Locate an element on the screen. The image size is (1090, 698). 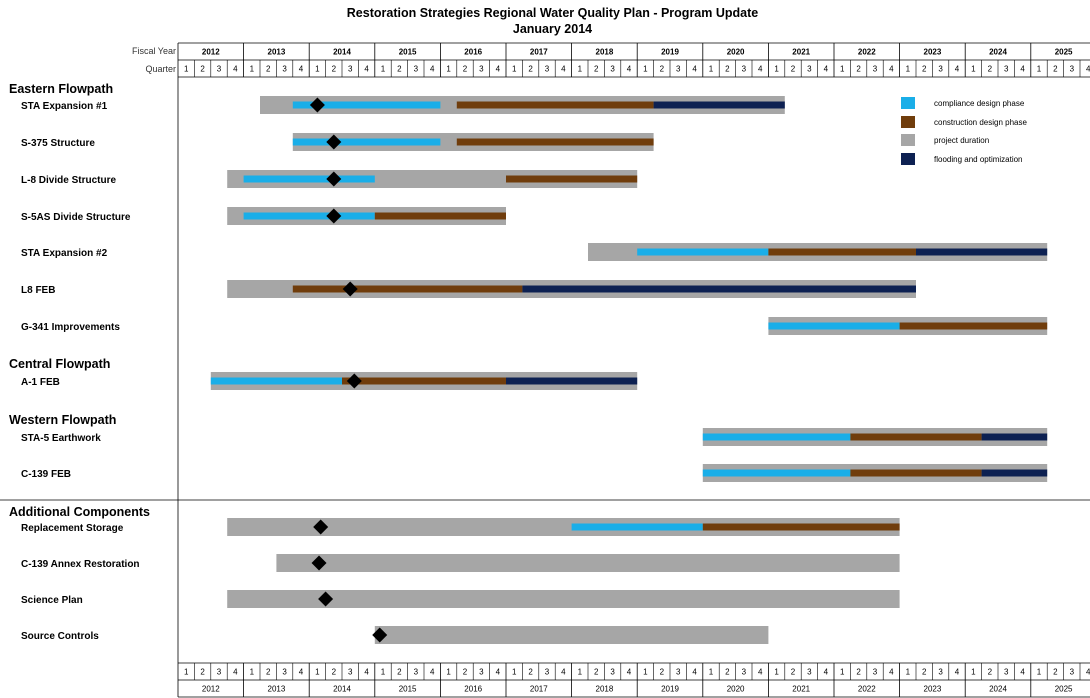
fiscal-year-label: Fiscal Year is located at coordinates (154, 51).